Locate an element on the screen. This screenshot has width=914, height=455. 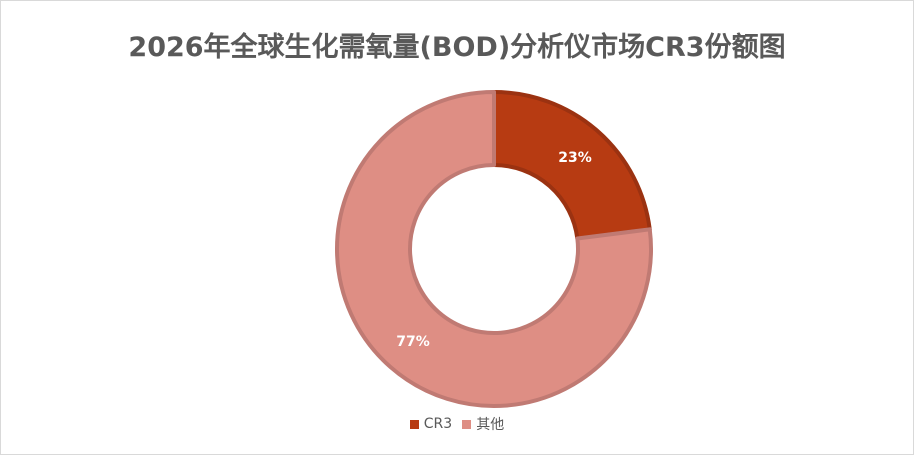
legend-item-other: 其他 is located at coordinates (483, 424).